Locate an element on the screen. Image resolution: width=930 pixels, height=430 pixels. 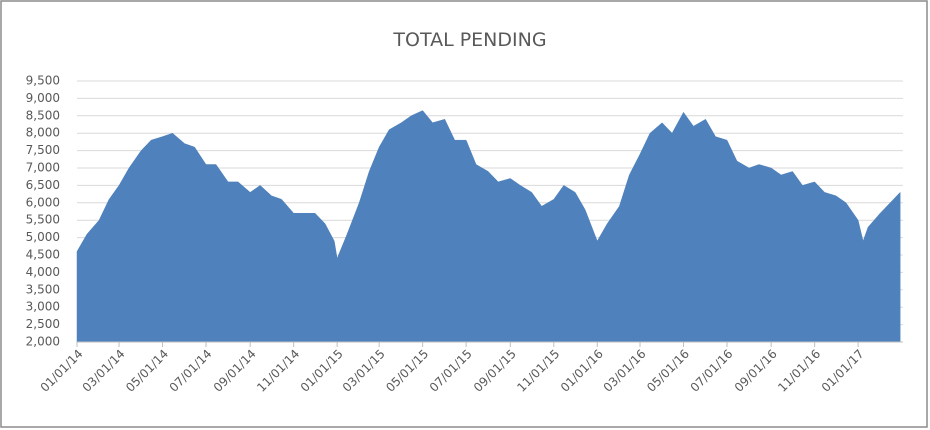
y-tick-label: 3,000 is located at coordinates (43, 307).